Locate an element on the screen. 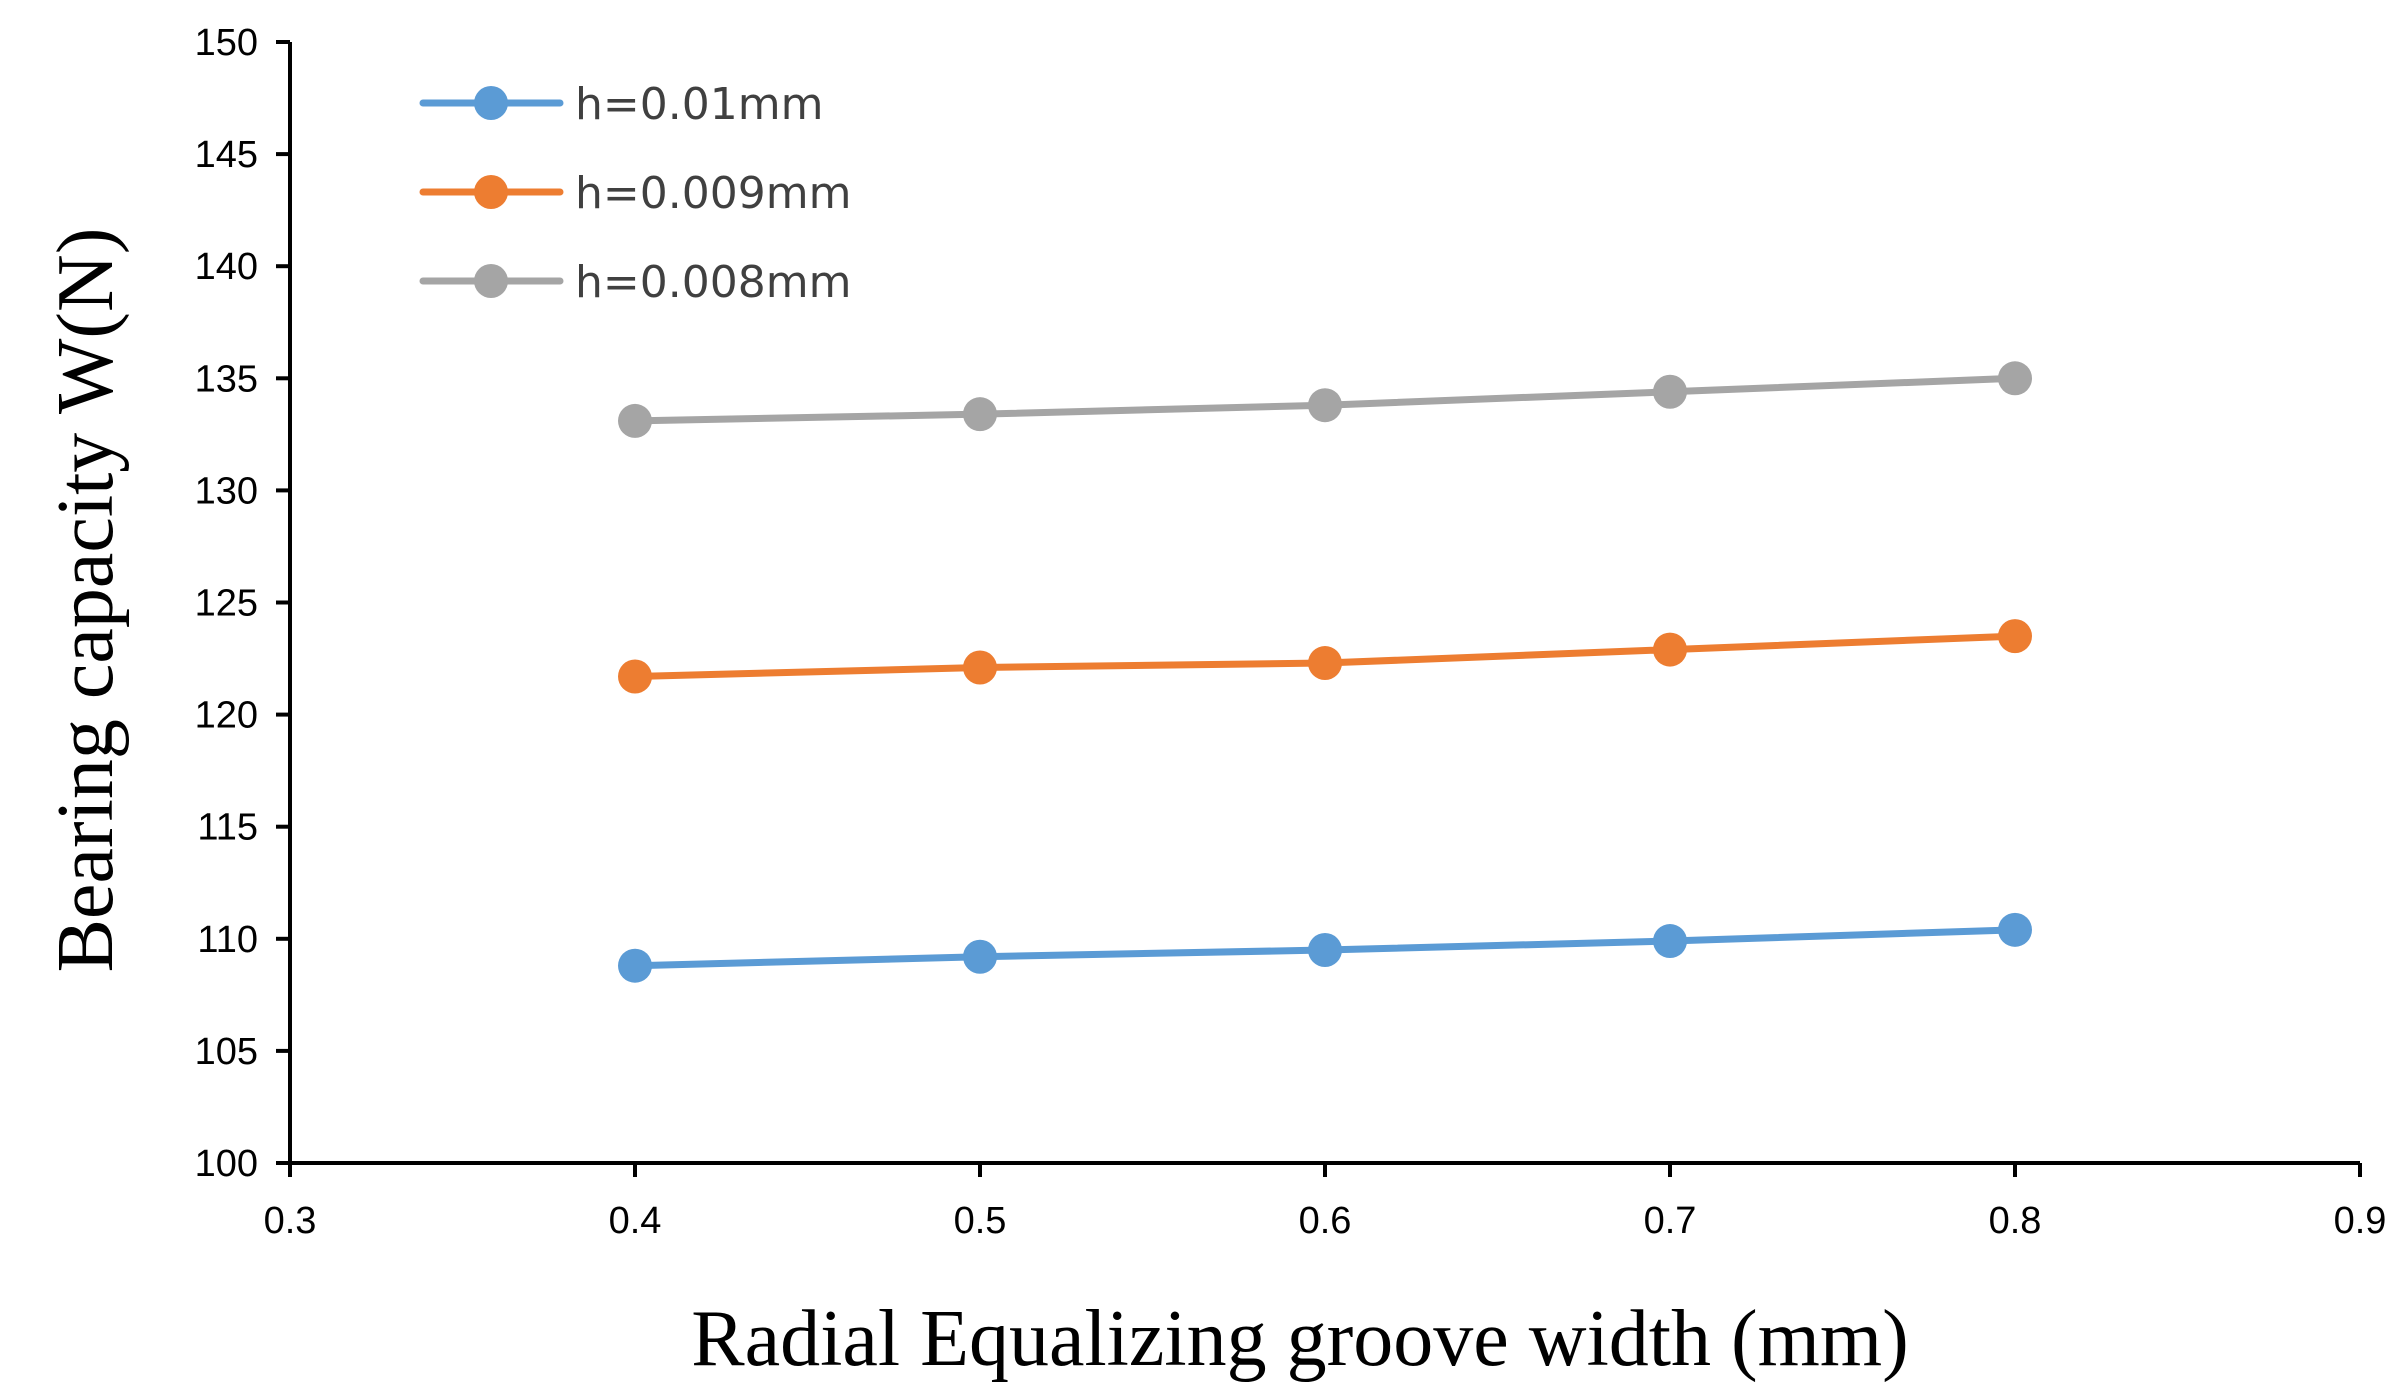  legend-label: h=0.01mm is located at coordinates (699, 104).